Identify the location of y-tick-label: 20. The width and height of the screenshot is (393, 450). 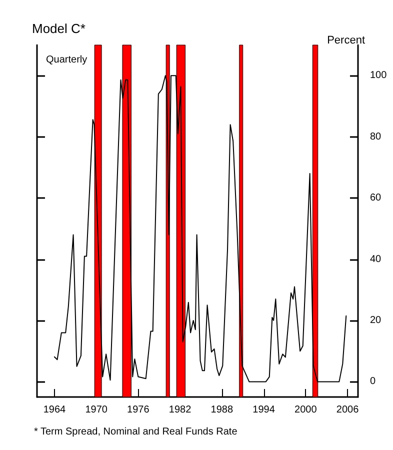
(376, 320).